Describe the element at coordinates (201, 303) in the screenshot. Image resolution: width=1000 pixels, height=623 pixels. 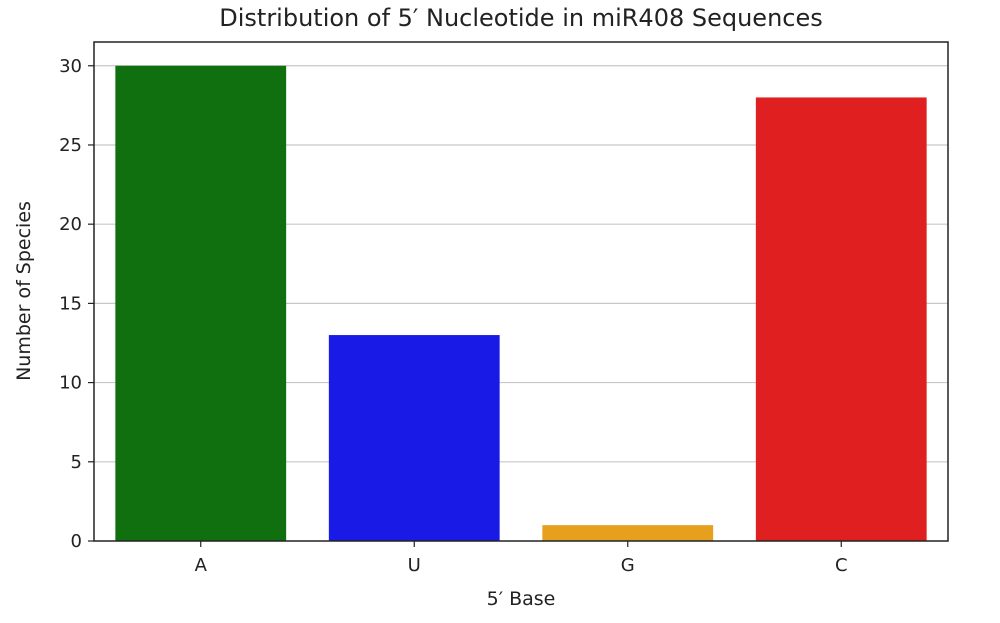
I see `bar-a` at that location.